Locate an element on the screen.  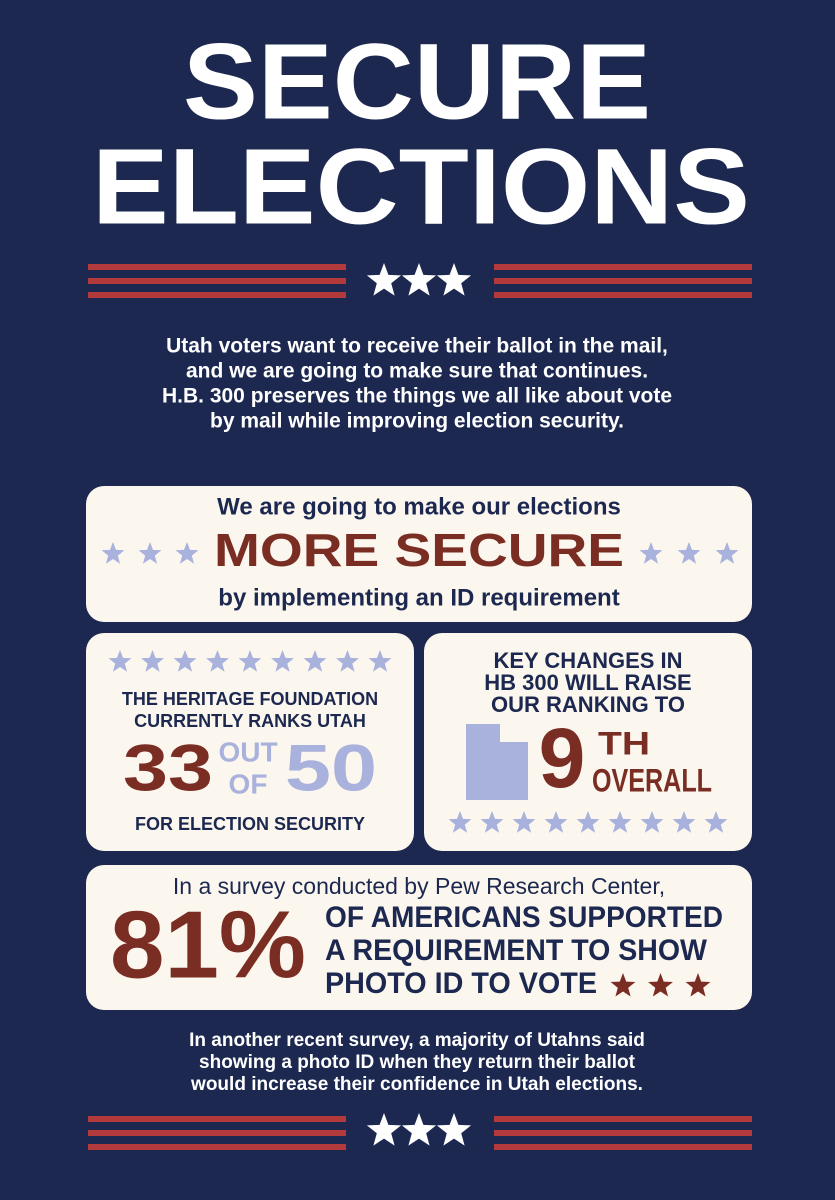
survey-line: PHOTO ID TO VOTE is located at coordinates (461, 983).